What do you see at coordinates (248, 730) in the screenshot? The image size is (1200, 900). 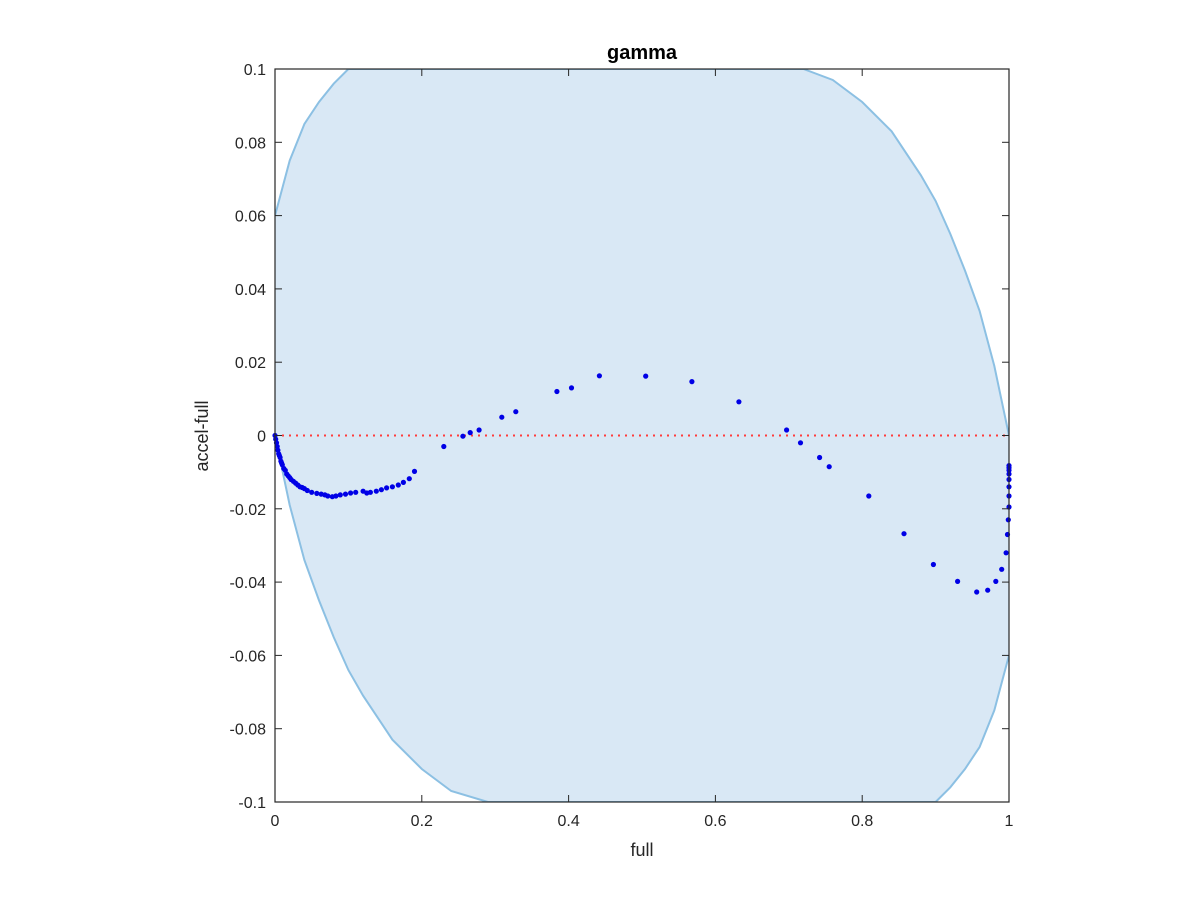 I see `y-tick-label: -0.08` at bounding box center [248, 730].